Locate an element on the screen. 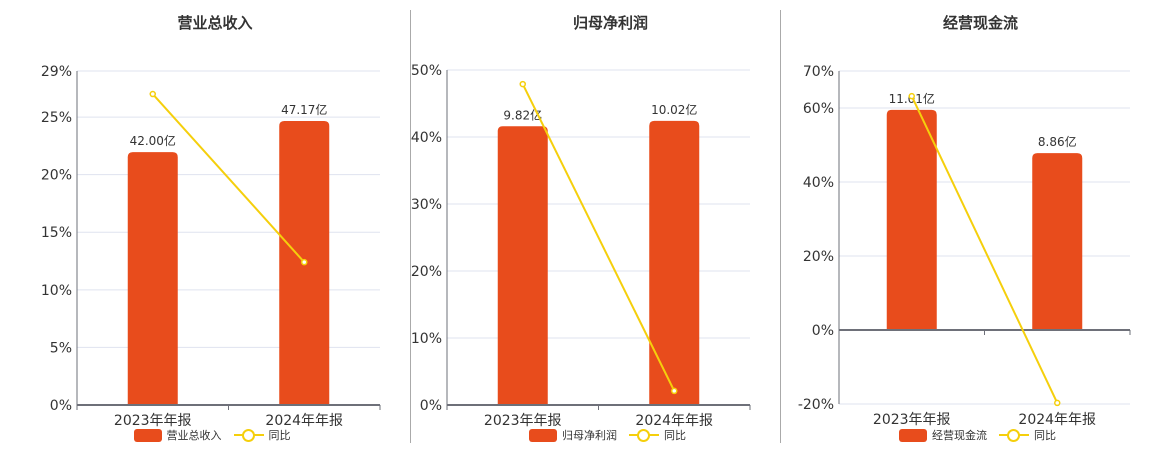 The width and height of the screenshot is (1160, 450). bar-value-label: 42.00亿 is located at coordinates (153, 140).